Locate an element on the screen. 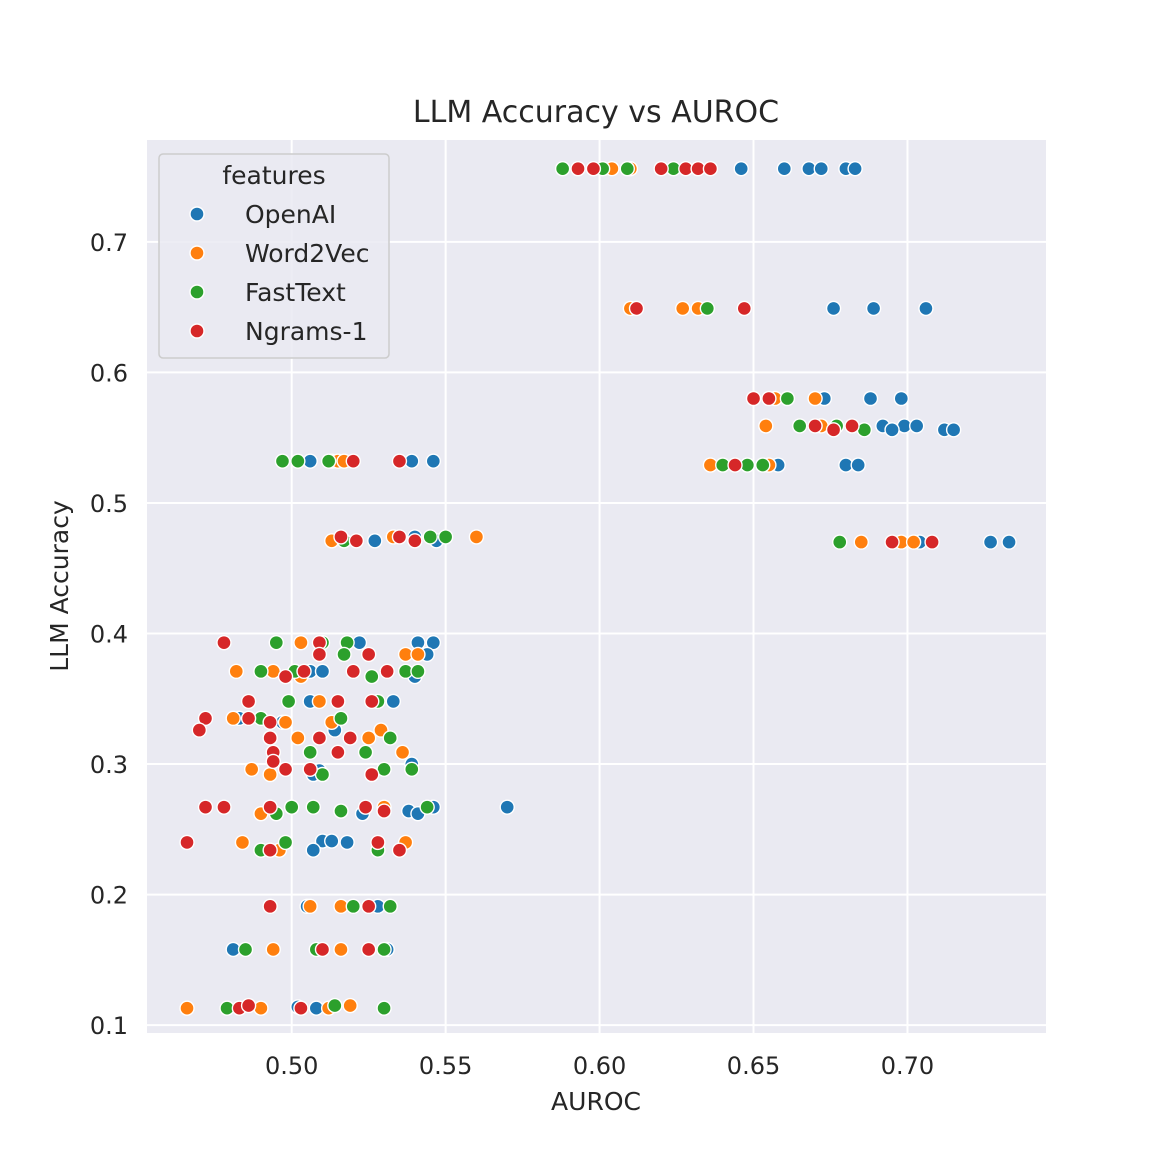  y-tick-labels: 0.1 0.2 0.3 0.4 0.5 0.6 0.7 is located at coordinates (109, 634).